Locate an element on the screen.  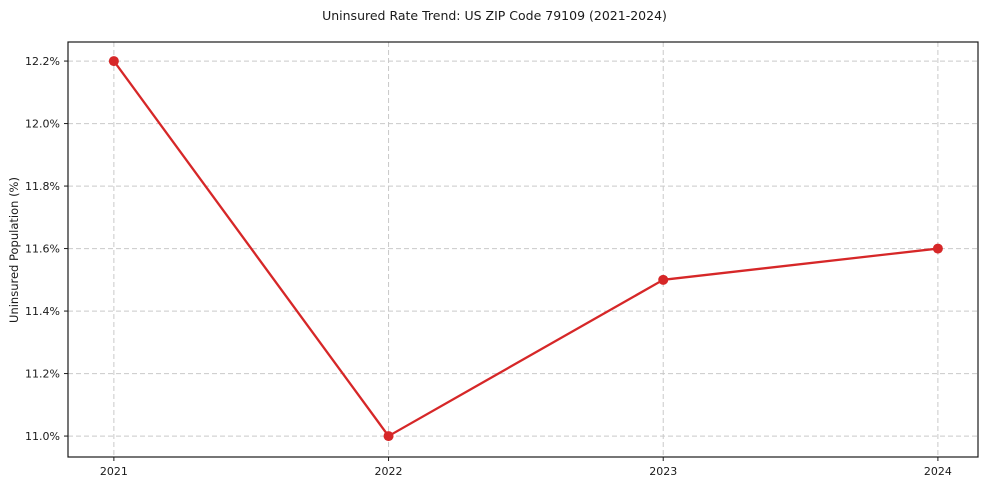
x-tick-label: 2024 is located at coordinates (938, 471).